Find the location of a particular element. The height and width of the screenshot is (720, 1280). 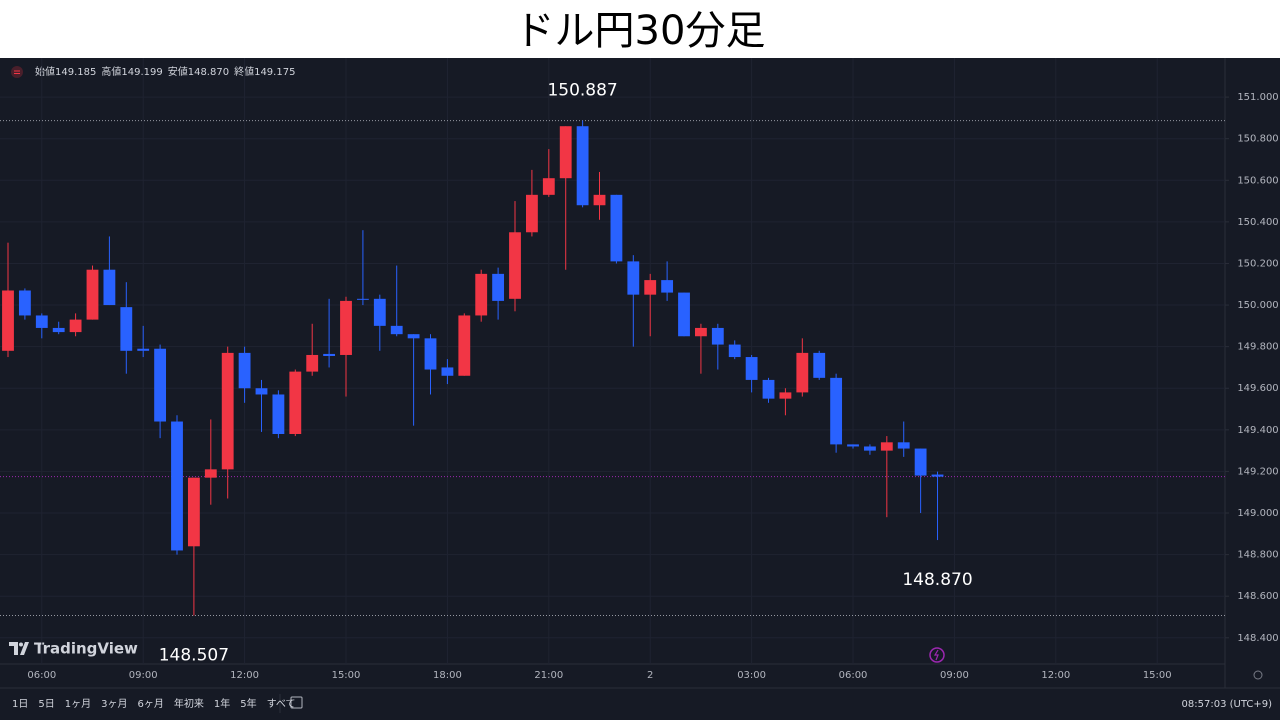

title-bar is located at coordinates (640, 29).